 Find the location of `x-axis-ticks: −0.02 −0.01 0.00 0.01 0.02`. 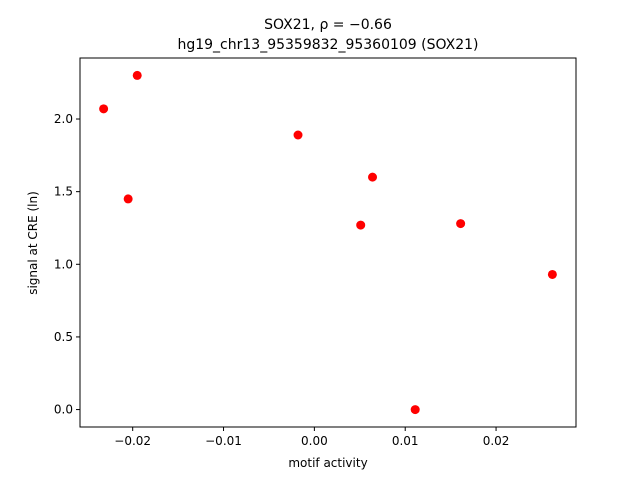

x-axis-ticks: −0.02 −0.01 0.00 0.01 0.02 is located at coordinates (311, 437).